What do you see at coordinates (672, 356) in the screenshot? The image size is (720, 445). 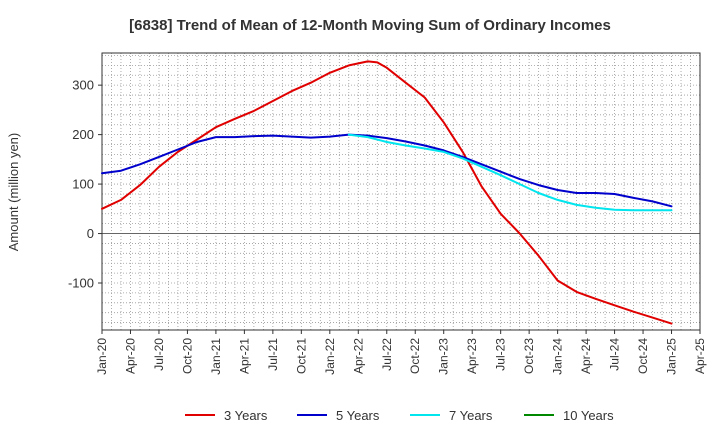 I see `x-tick-label: Jan-25` at bounding box center [672, 356].